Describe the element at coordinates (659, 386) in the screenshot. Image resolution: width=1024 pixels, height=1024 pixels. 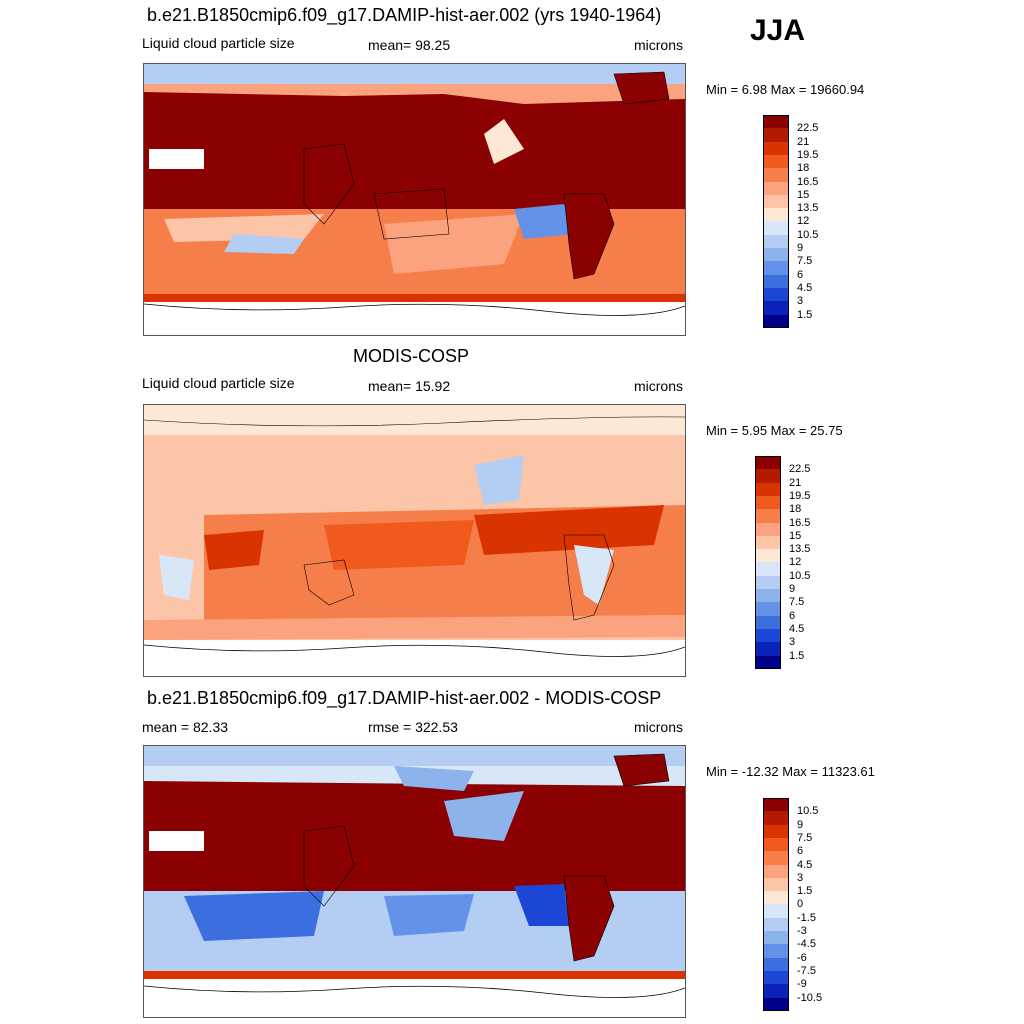
I see `panel2-units-label: microns` at that location.